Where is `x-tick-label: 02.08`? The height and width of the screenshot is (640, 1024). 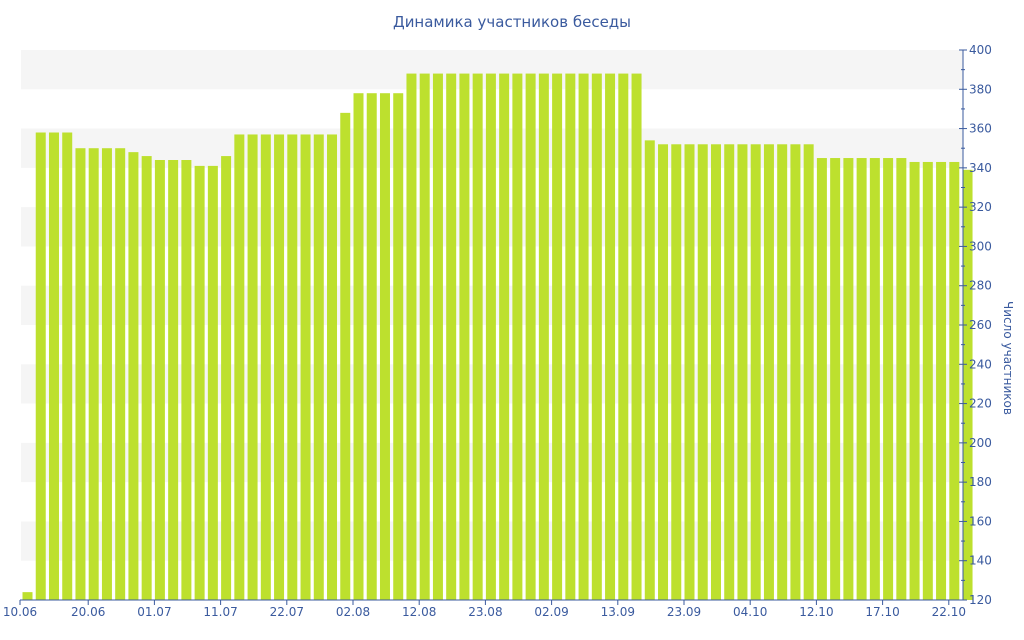
x-tick-label: 02.08 is located at coordinates (353, 612).